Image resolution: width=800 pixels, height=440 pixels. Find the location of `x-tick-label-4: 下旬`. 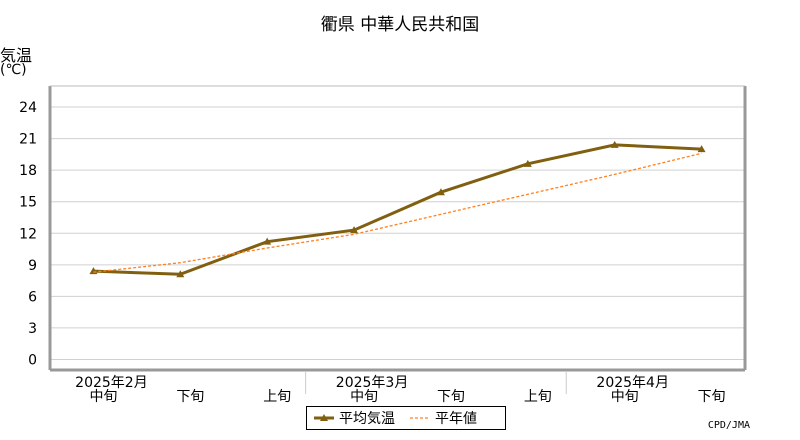

x-tick-label-4: 下旬 is located at coordinates (451, 397).